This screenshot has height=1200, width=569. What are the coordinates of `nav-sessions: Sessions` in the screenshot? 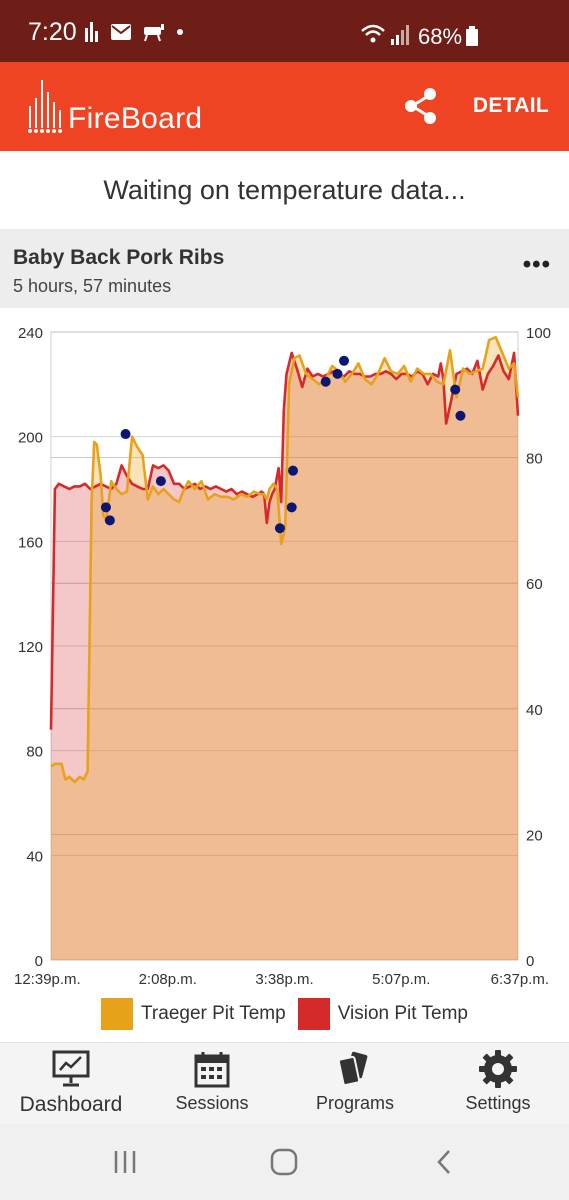 It's located at (212, 1081).